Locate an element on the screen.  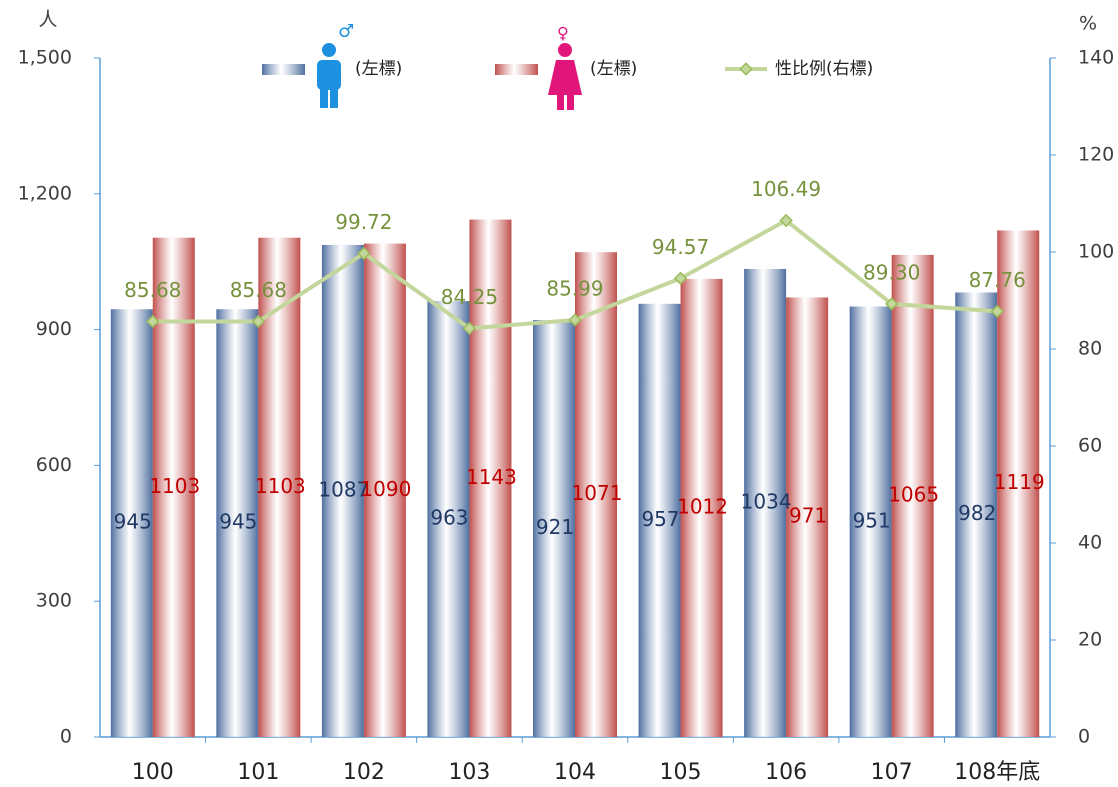
bar-label: 963 is located at coordinates (449, 518).